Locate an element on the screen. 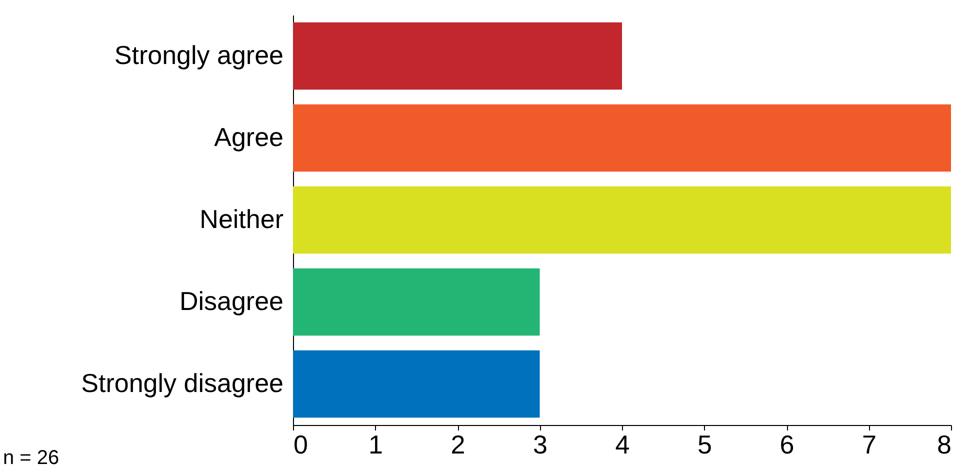 Image resolution: width=958 pixels, height=468 pixels. text: n = 26 is located at coordinates (31, 457).